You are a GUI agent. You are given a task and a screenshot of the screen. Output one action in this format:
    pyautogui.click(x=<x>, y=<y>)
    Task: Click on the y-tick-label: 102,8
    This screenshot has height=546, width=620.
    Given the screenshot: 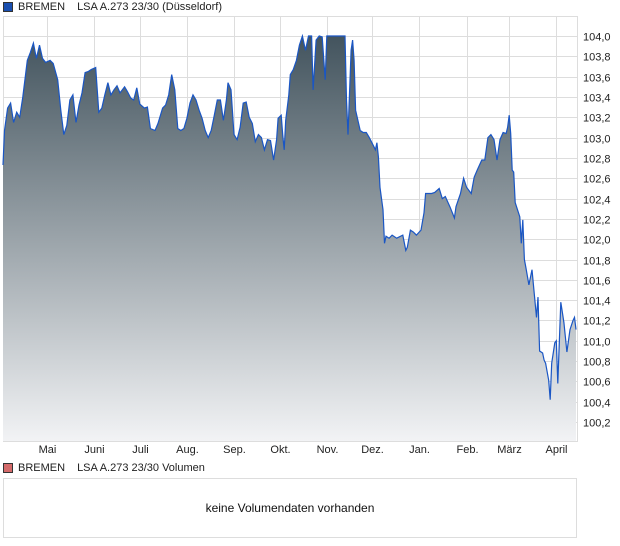 What is the action you would take?
    pyautogui.click(x=597, y=160)
    